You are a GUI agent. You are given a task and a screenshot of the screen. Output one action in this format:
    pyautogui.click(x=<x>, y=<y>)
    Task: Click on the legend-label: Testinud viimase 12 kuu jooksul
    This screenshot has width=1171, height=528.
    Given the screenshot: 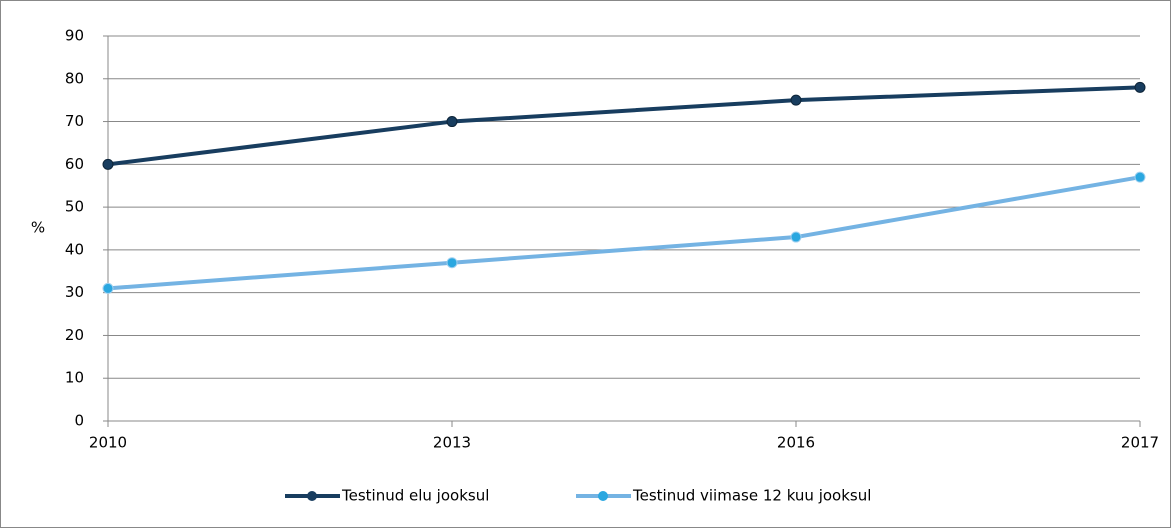 What is the action you would take?
    pyautogui.click(x=751, y=496)
    